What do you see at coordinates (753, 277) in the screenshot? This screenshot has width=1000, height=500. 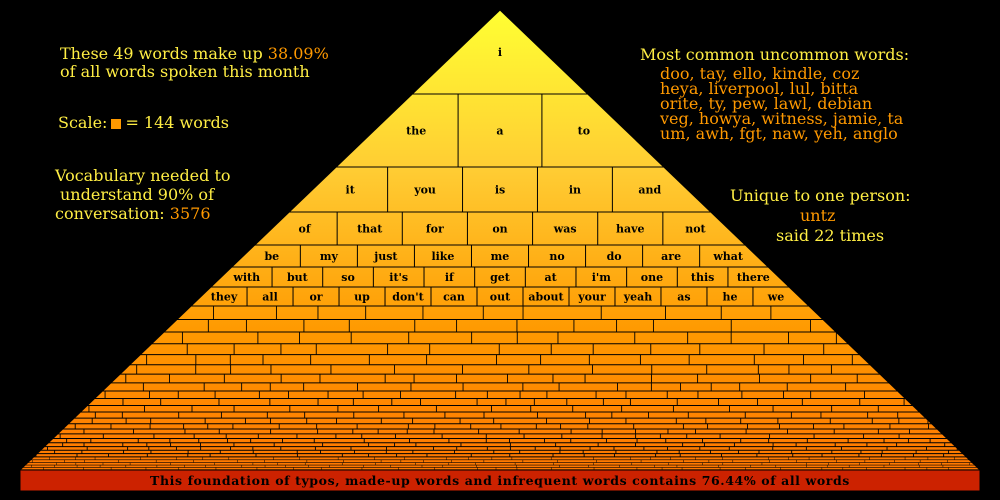 I see `pyramid-word: there` at bounding box center [753, 277].